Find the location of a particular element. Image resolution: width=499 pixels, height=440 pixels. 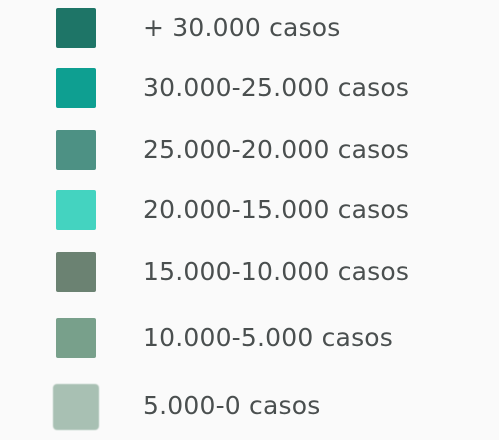

legend-label: 5.000-0 casos is located at coordinates (232, 405).